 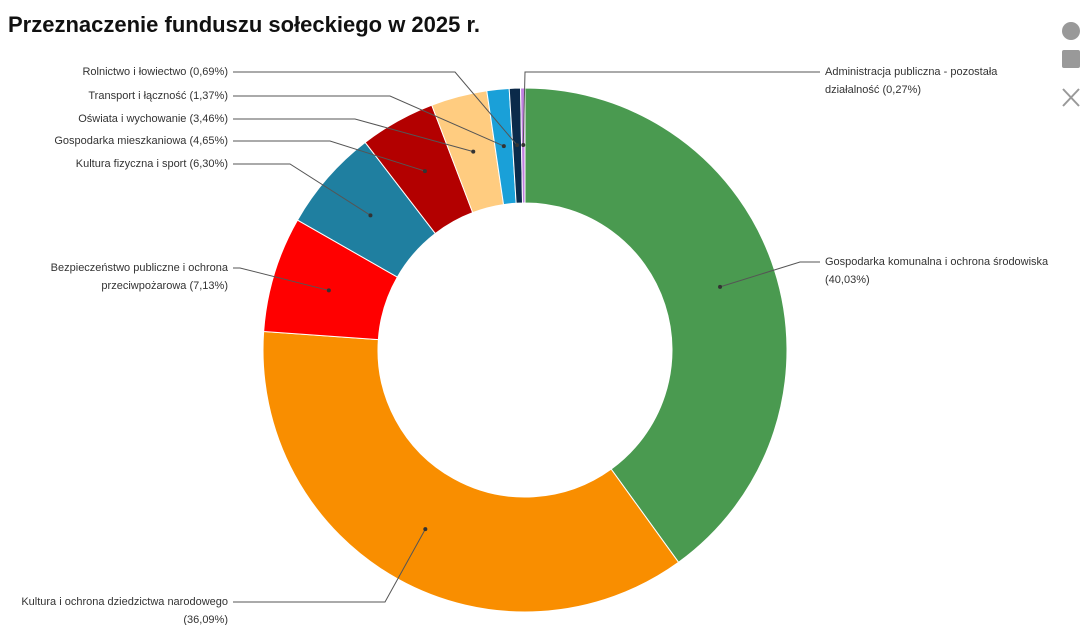 I want to click on data-label: Kultura fizyczna i sport (6,30%), so click(x=120, y=164).